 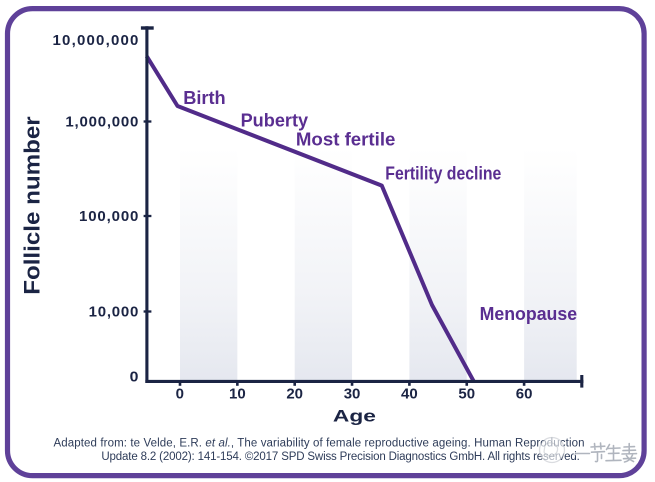 I want to click on svg-text: 20, so click(x=294, y=393).